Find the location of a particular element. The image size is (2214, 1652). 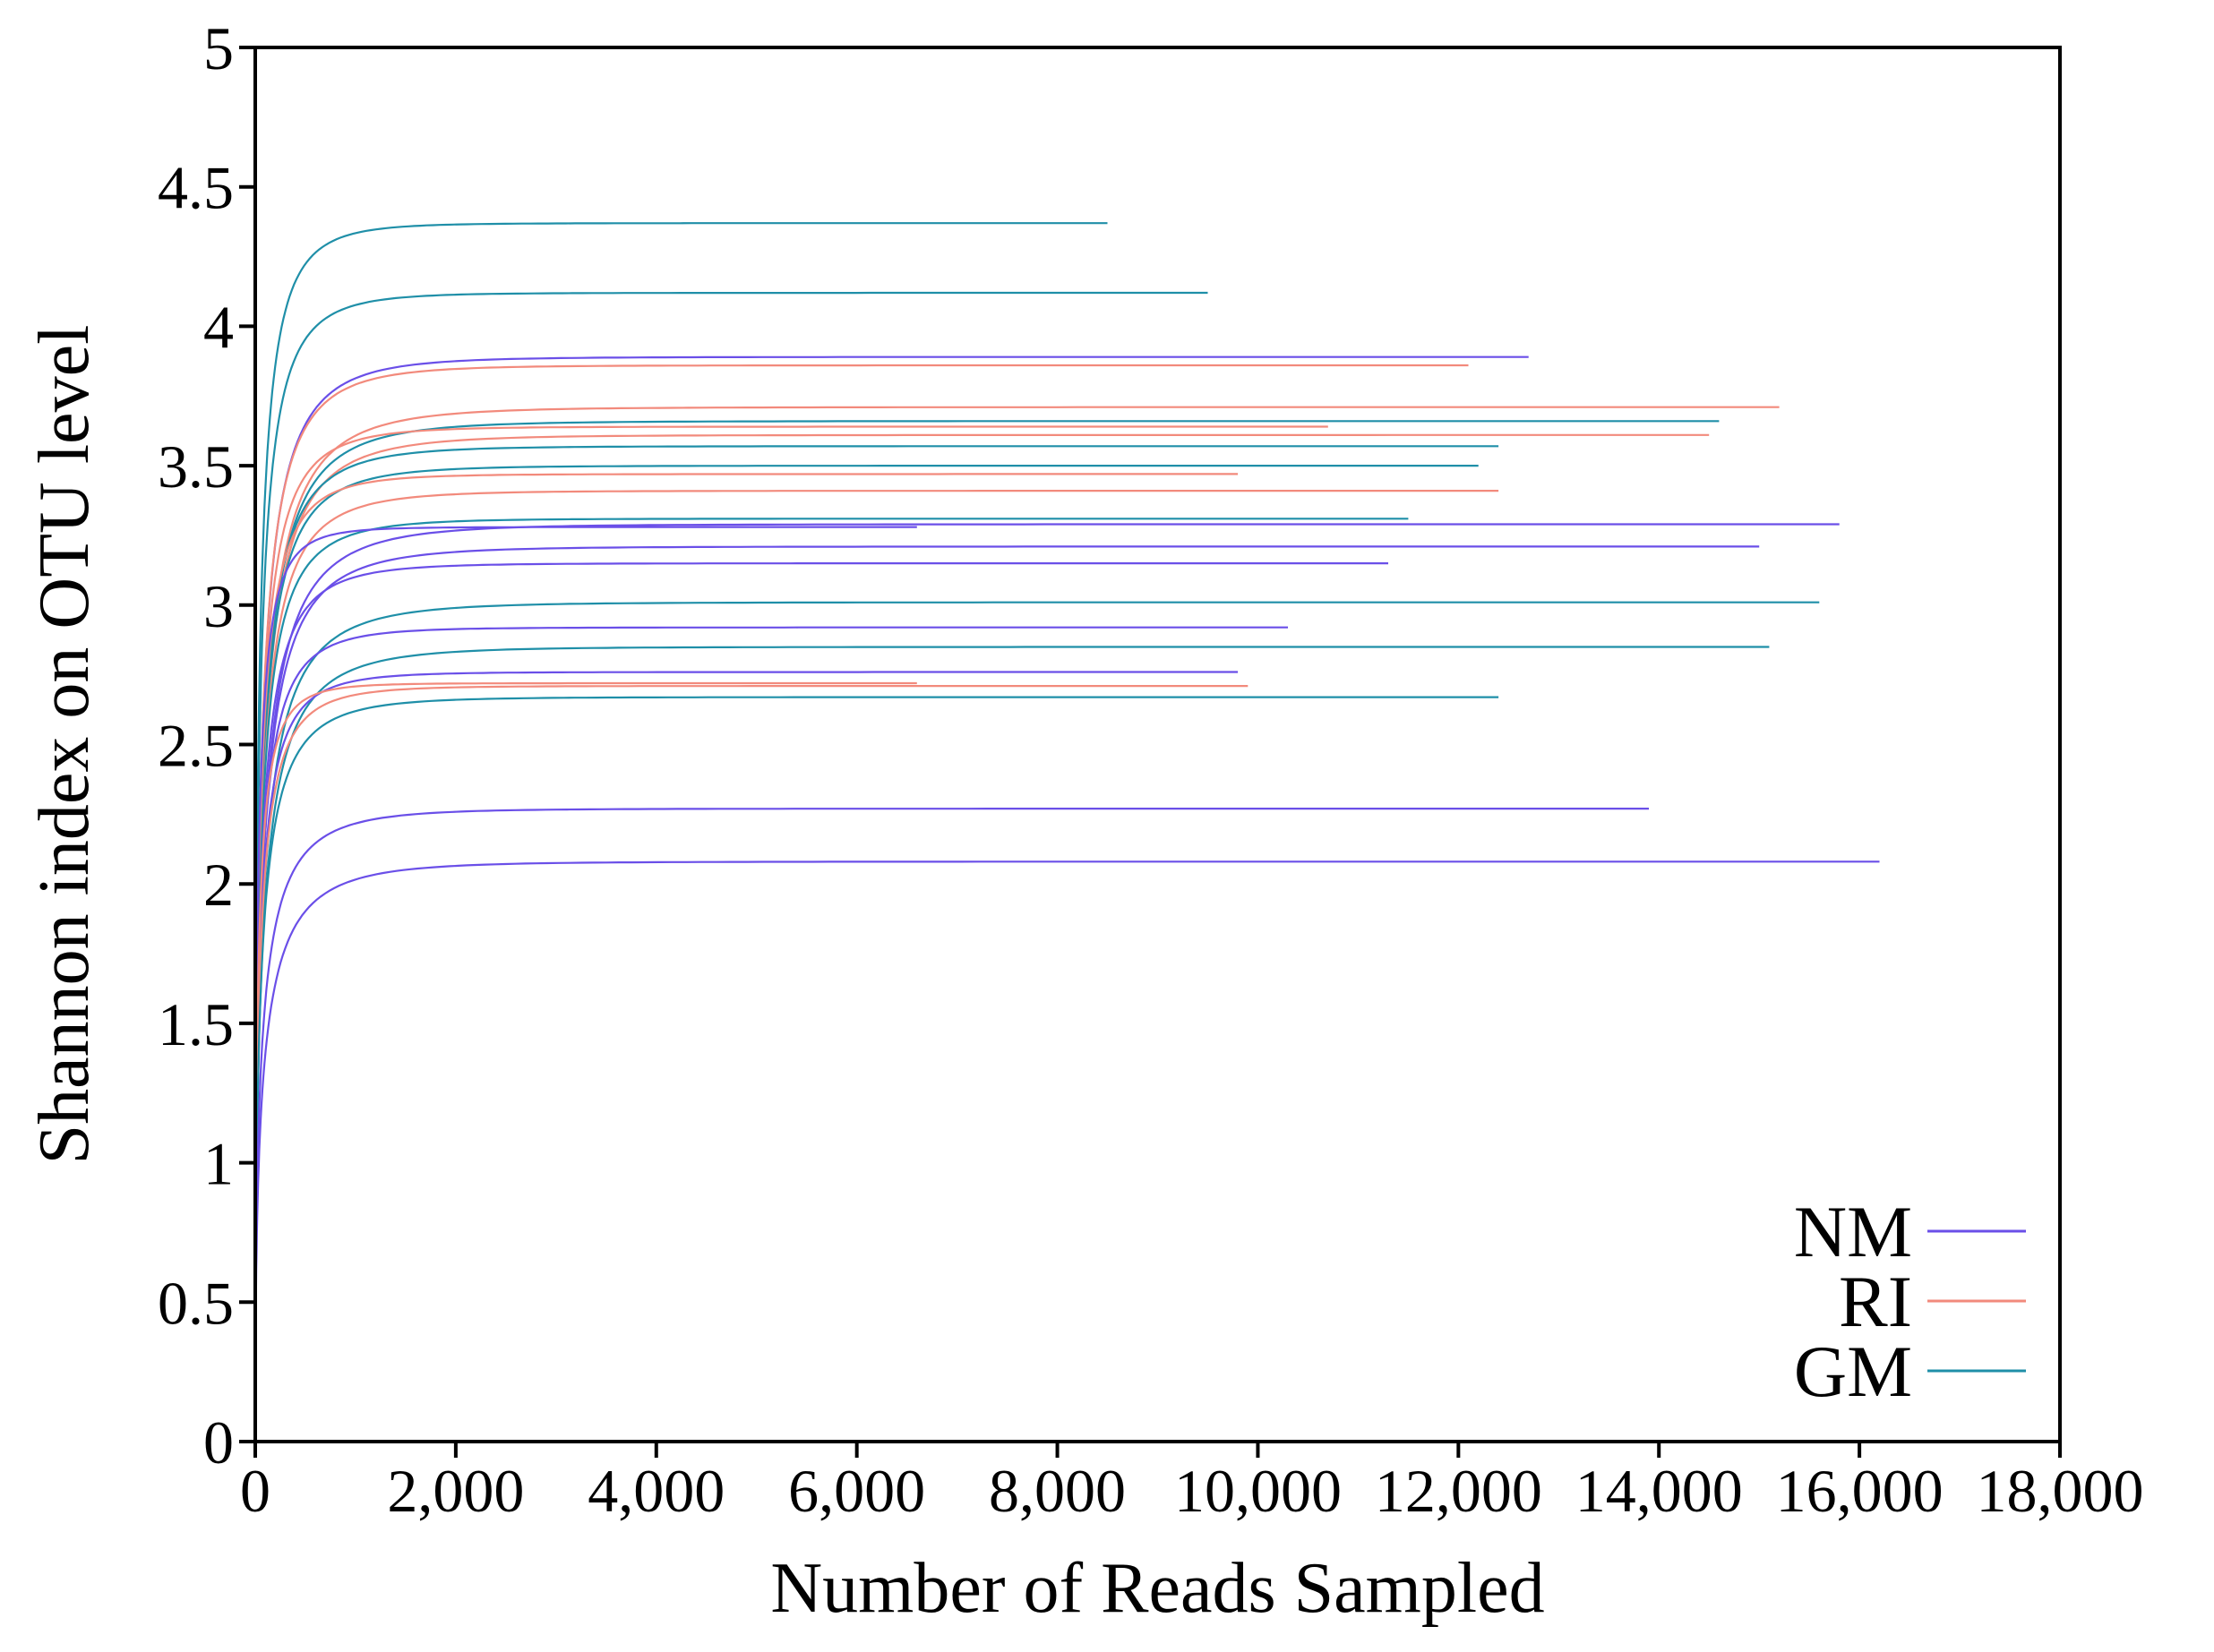

y-tick-label: 4 is located at coordinates (219, 327).